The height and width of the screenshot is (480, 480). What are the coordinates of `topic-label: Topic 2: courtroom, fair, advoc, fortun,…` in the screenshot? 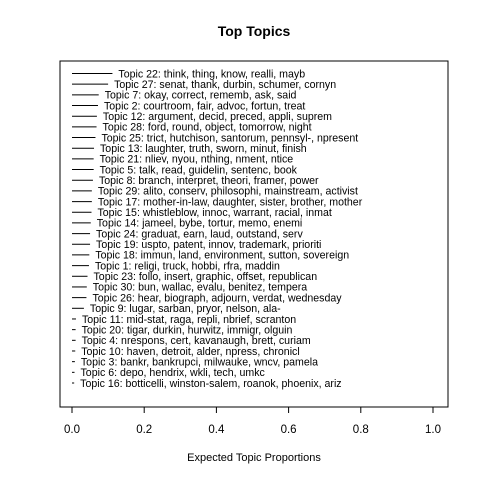 It's located at (204, 106).